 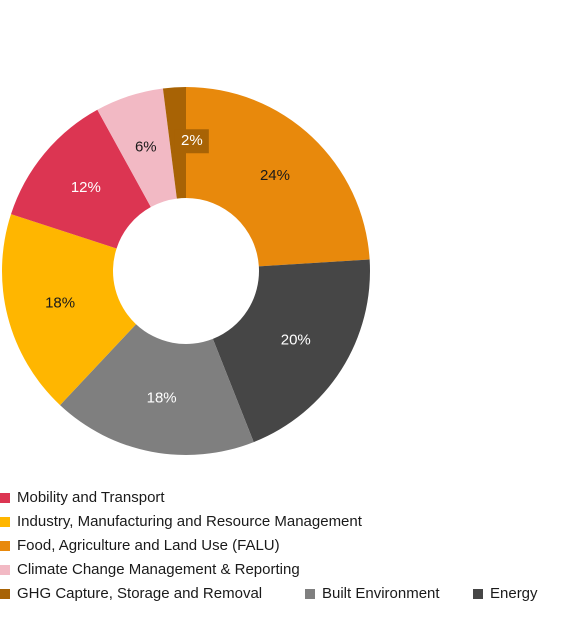 I want to click on legend-label: Built Environment, so click(x=381, y=593).